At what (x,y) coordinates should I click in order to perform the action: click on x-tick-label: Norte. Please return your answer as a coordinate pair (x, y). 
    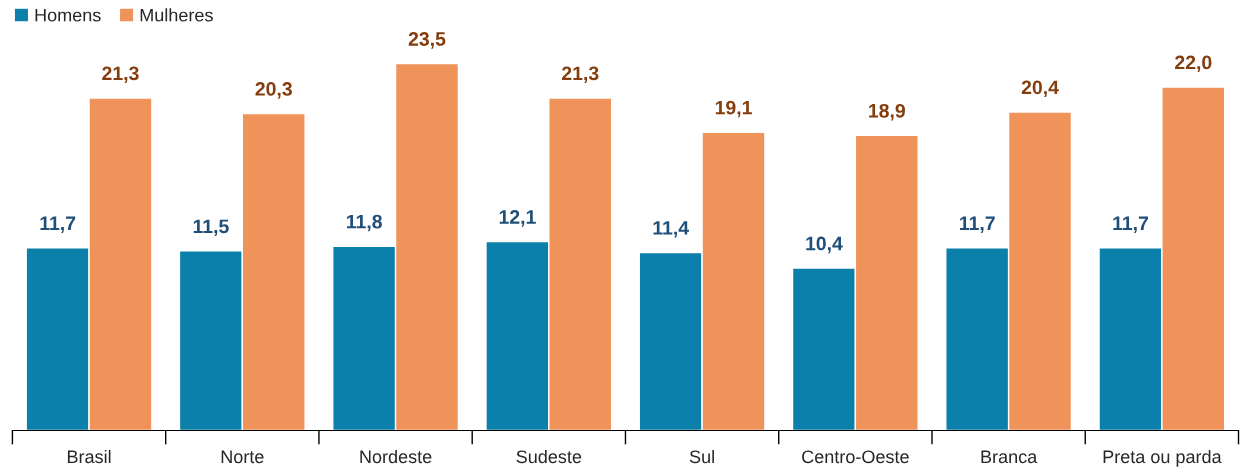
    Looking at the image, I should click on (242, 457).